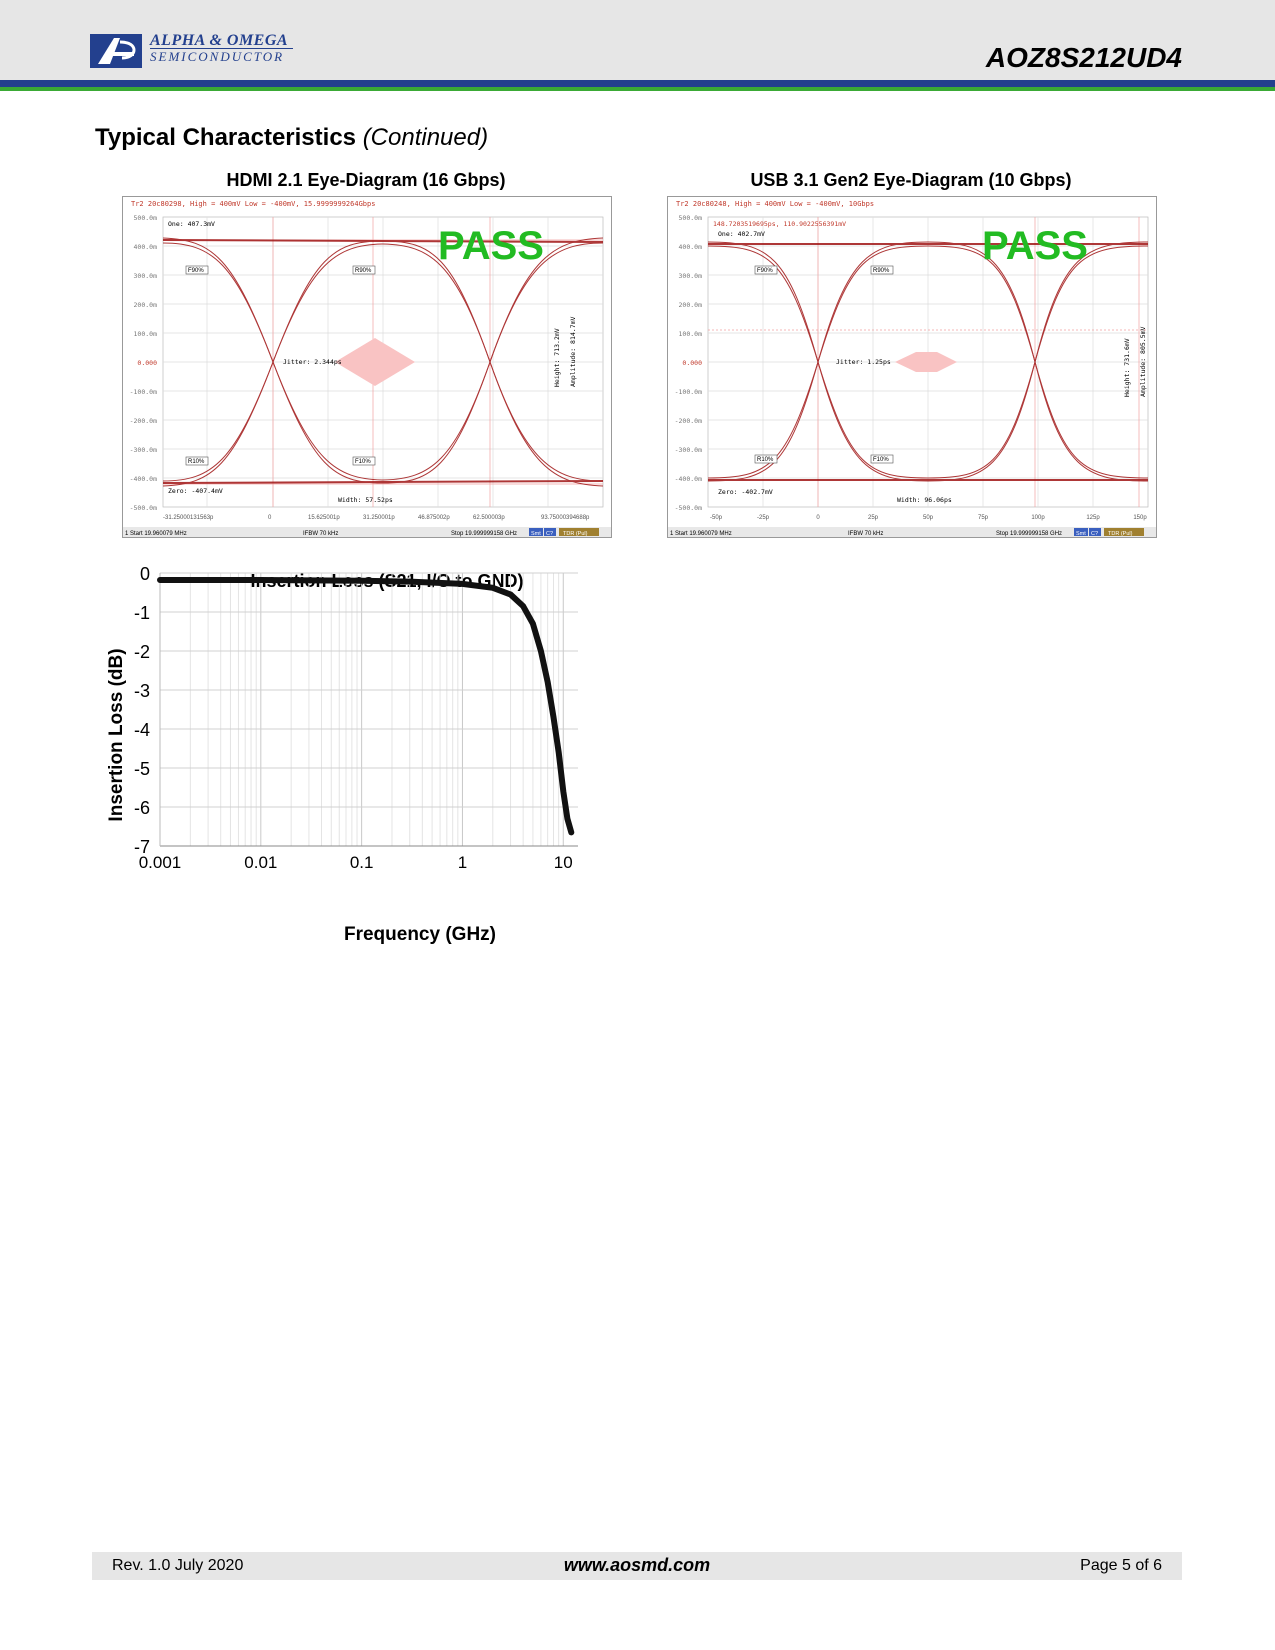 Image resolution: width=1275 pixels, height=1650 pixels. What do you see at coordinates (688, 508) in the screenshot?
I see `usb-ytick: -500.0m` at bounding box center [688, 508].